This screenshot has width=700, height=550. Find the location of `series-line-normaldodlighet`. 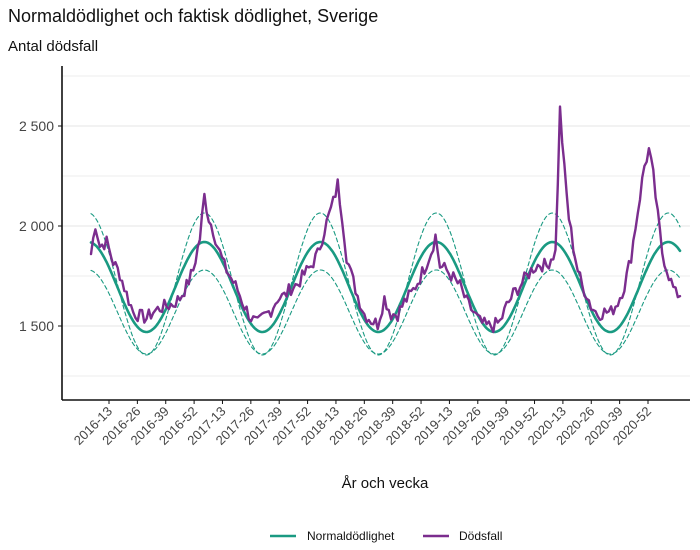

series-line-normaldodlighet is located at coordinates (385, 287).